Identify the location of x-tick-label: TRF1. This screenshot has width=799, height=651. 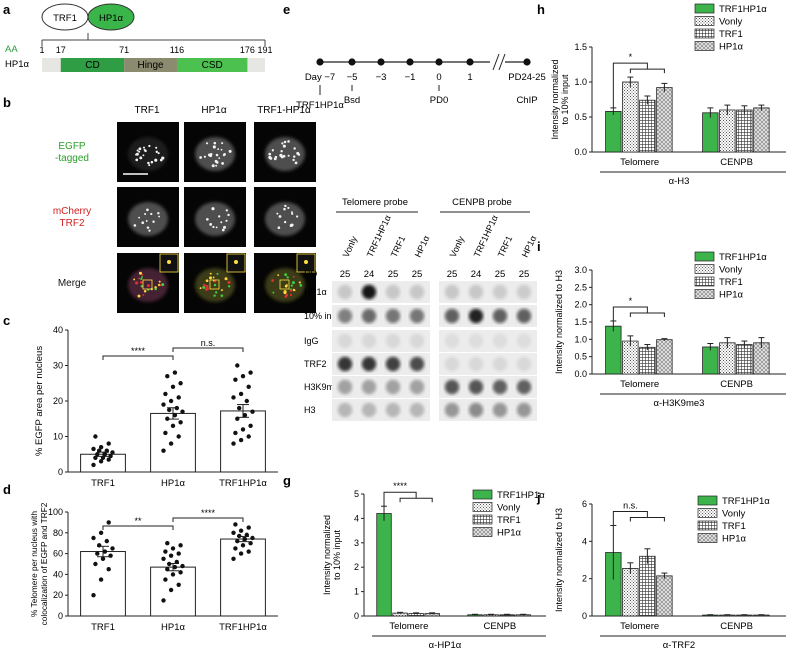
(103, 627).